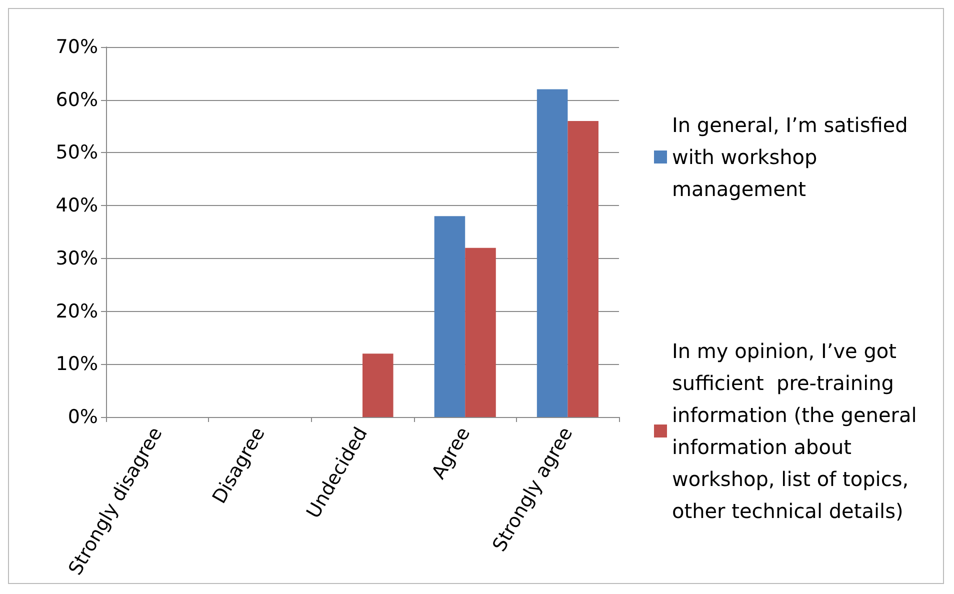 This screenshot has width=954, height=594. What do you see at coordinates (77, 153) in the screenshot?
I see `y-tick-label: 50%` at bounding box center [77, 153].